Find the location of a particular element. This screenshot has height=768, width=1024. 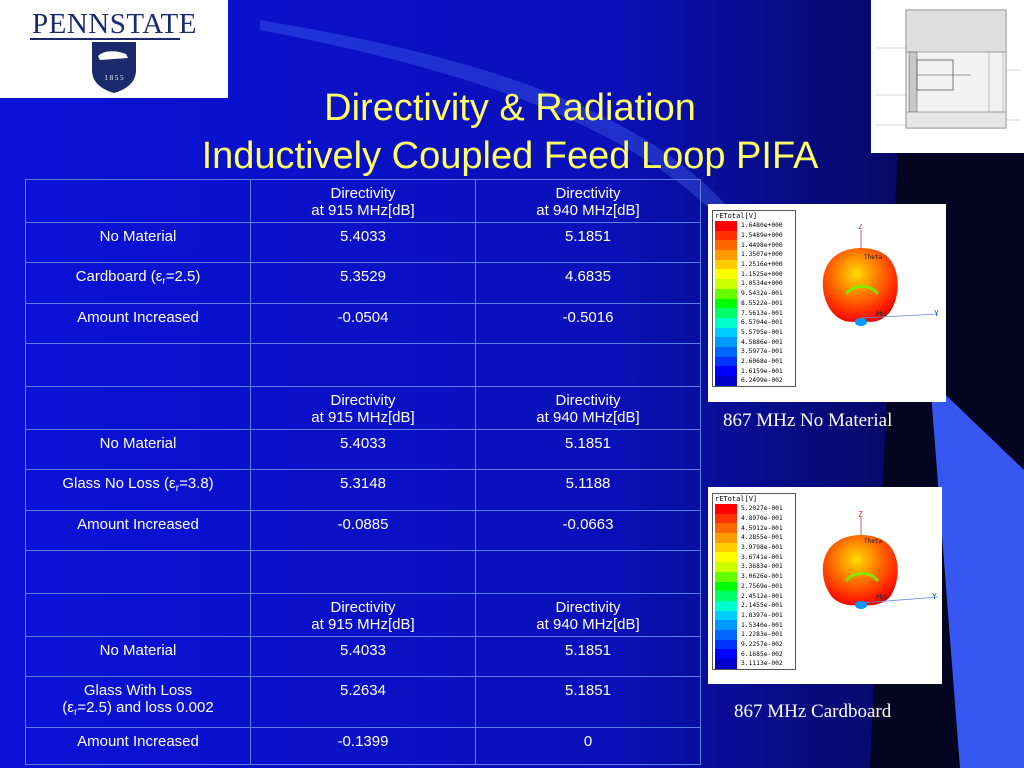

row-label: Cardboard (εr=2.5) is located at coordinates (138, 283).